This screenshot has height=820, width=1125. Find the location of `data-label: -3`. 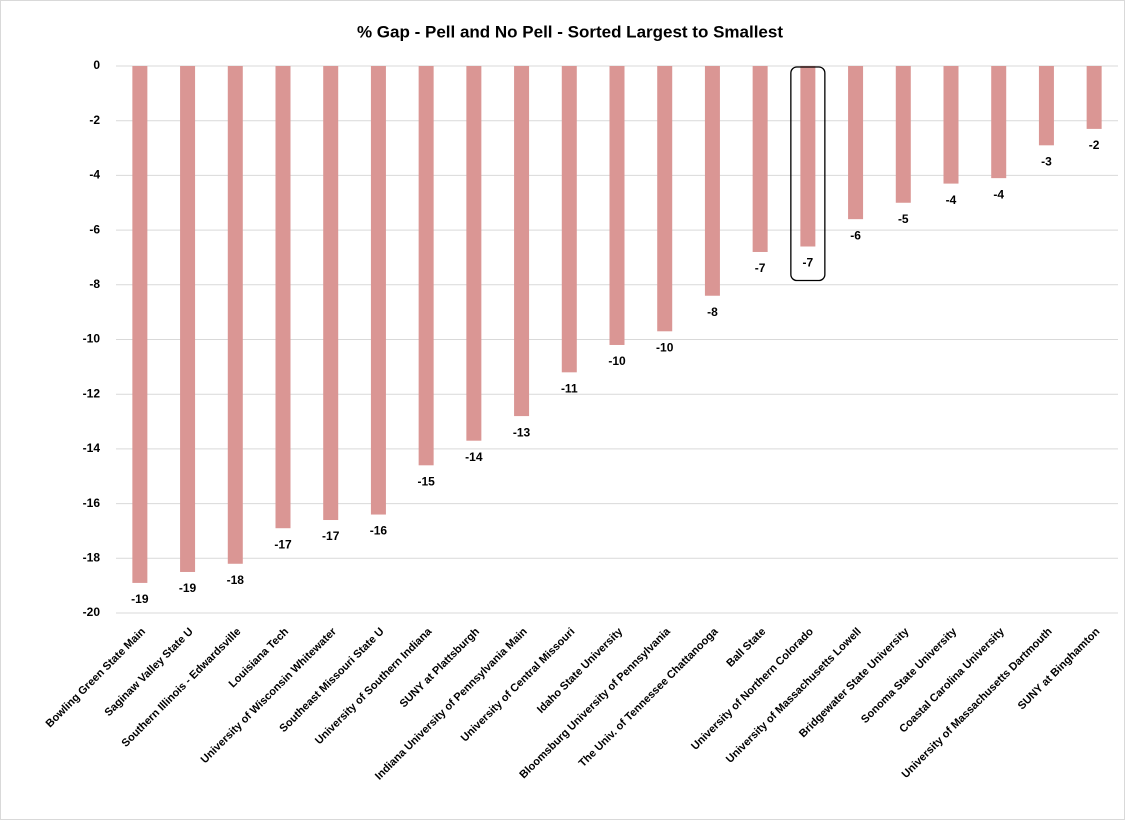

data-label: -3 is located at coordinates (1046, 161).